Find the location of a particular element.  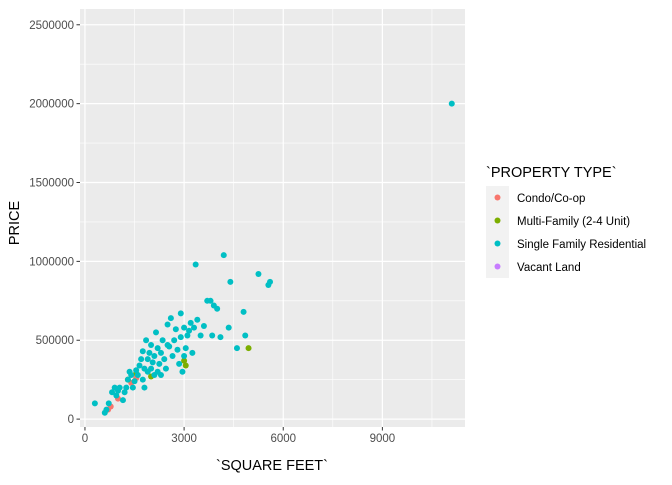

legend-label: Condo/Co-op is located at coordinates (551, 199).